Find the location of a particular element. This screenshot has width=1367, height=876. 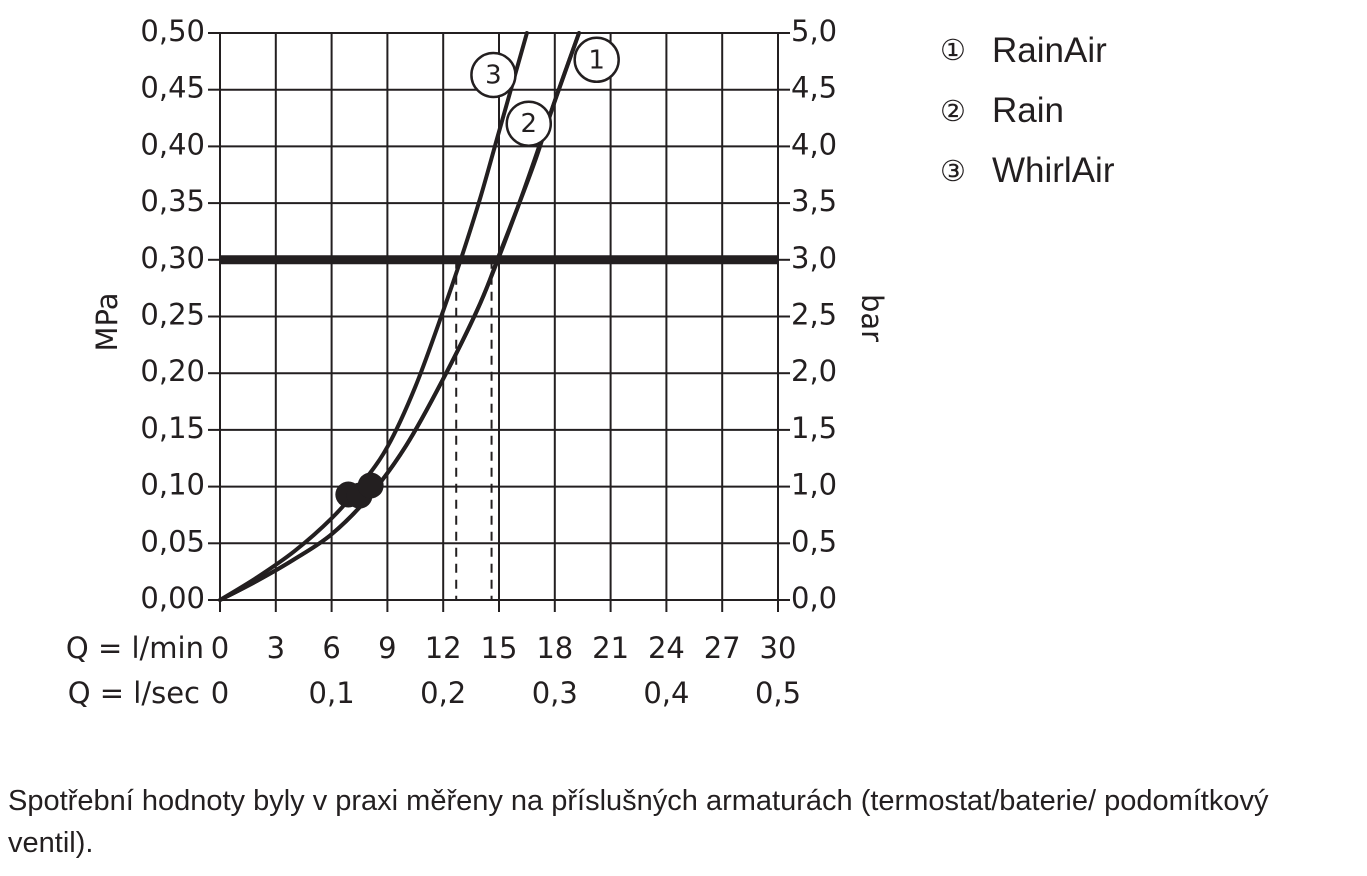

left-tick-label-3: 0,15 is located at coordinates (172, 428).